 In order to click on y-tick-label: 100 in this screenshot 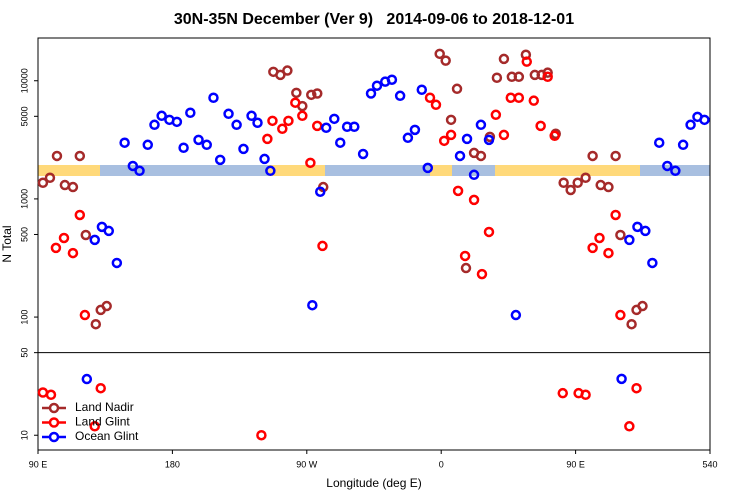, I will do `click(24, 317)`.